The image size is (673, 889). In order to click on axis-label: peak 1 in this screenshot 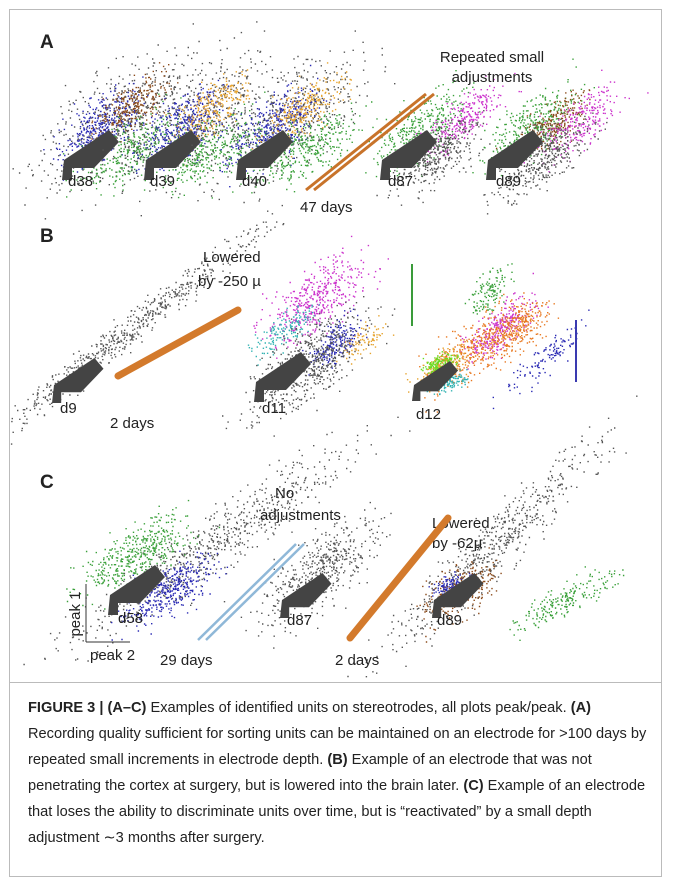, I will do `click(75, 613)`.